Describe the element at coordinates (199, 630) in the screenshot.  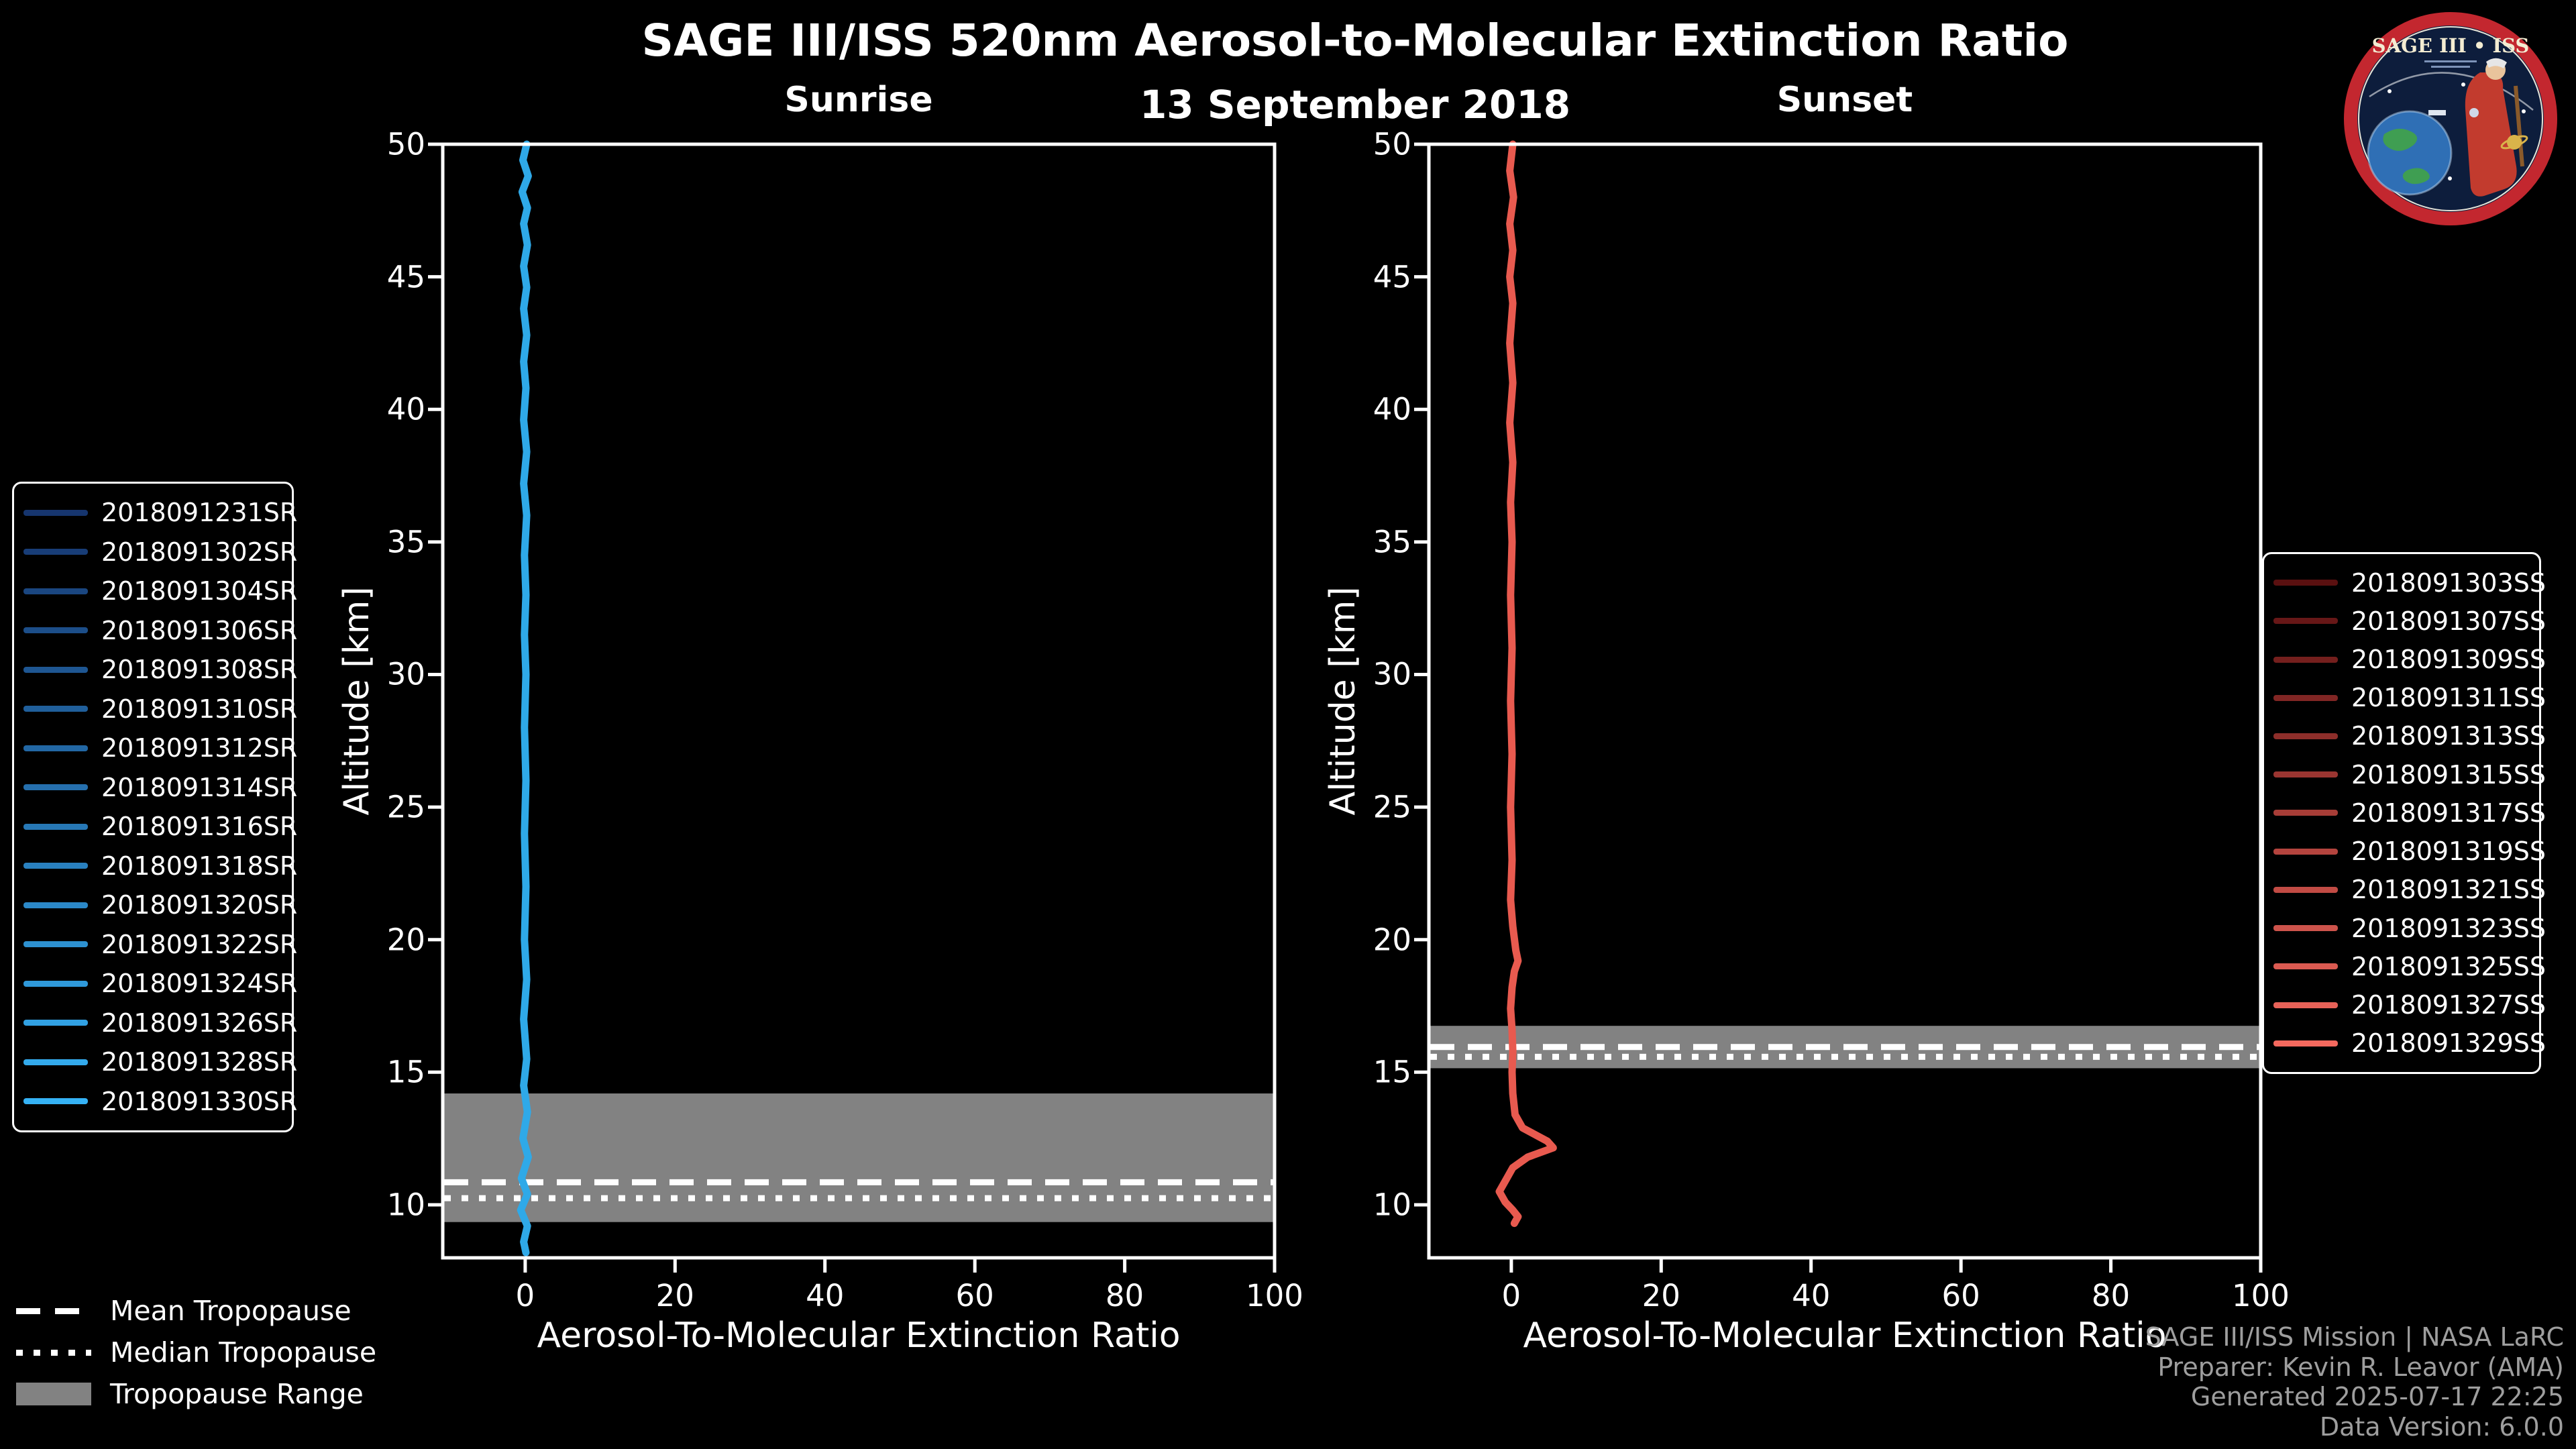
I see `legend-event-label: 2018091306SR` at that location.